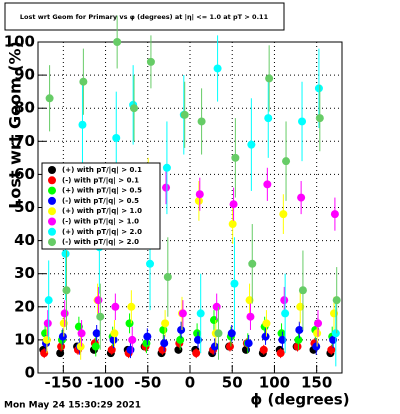 This screenshot has width=400, height=414. Describe the element at coordinates (147, 383) in the screenshot. I see `x-tick-label: -50` at that location.